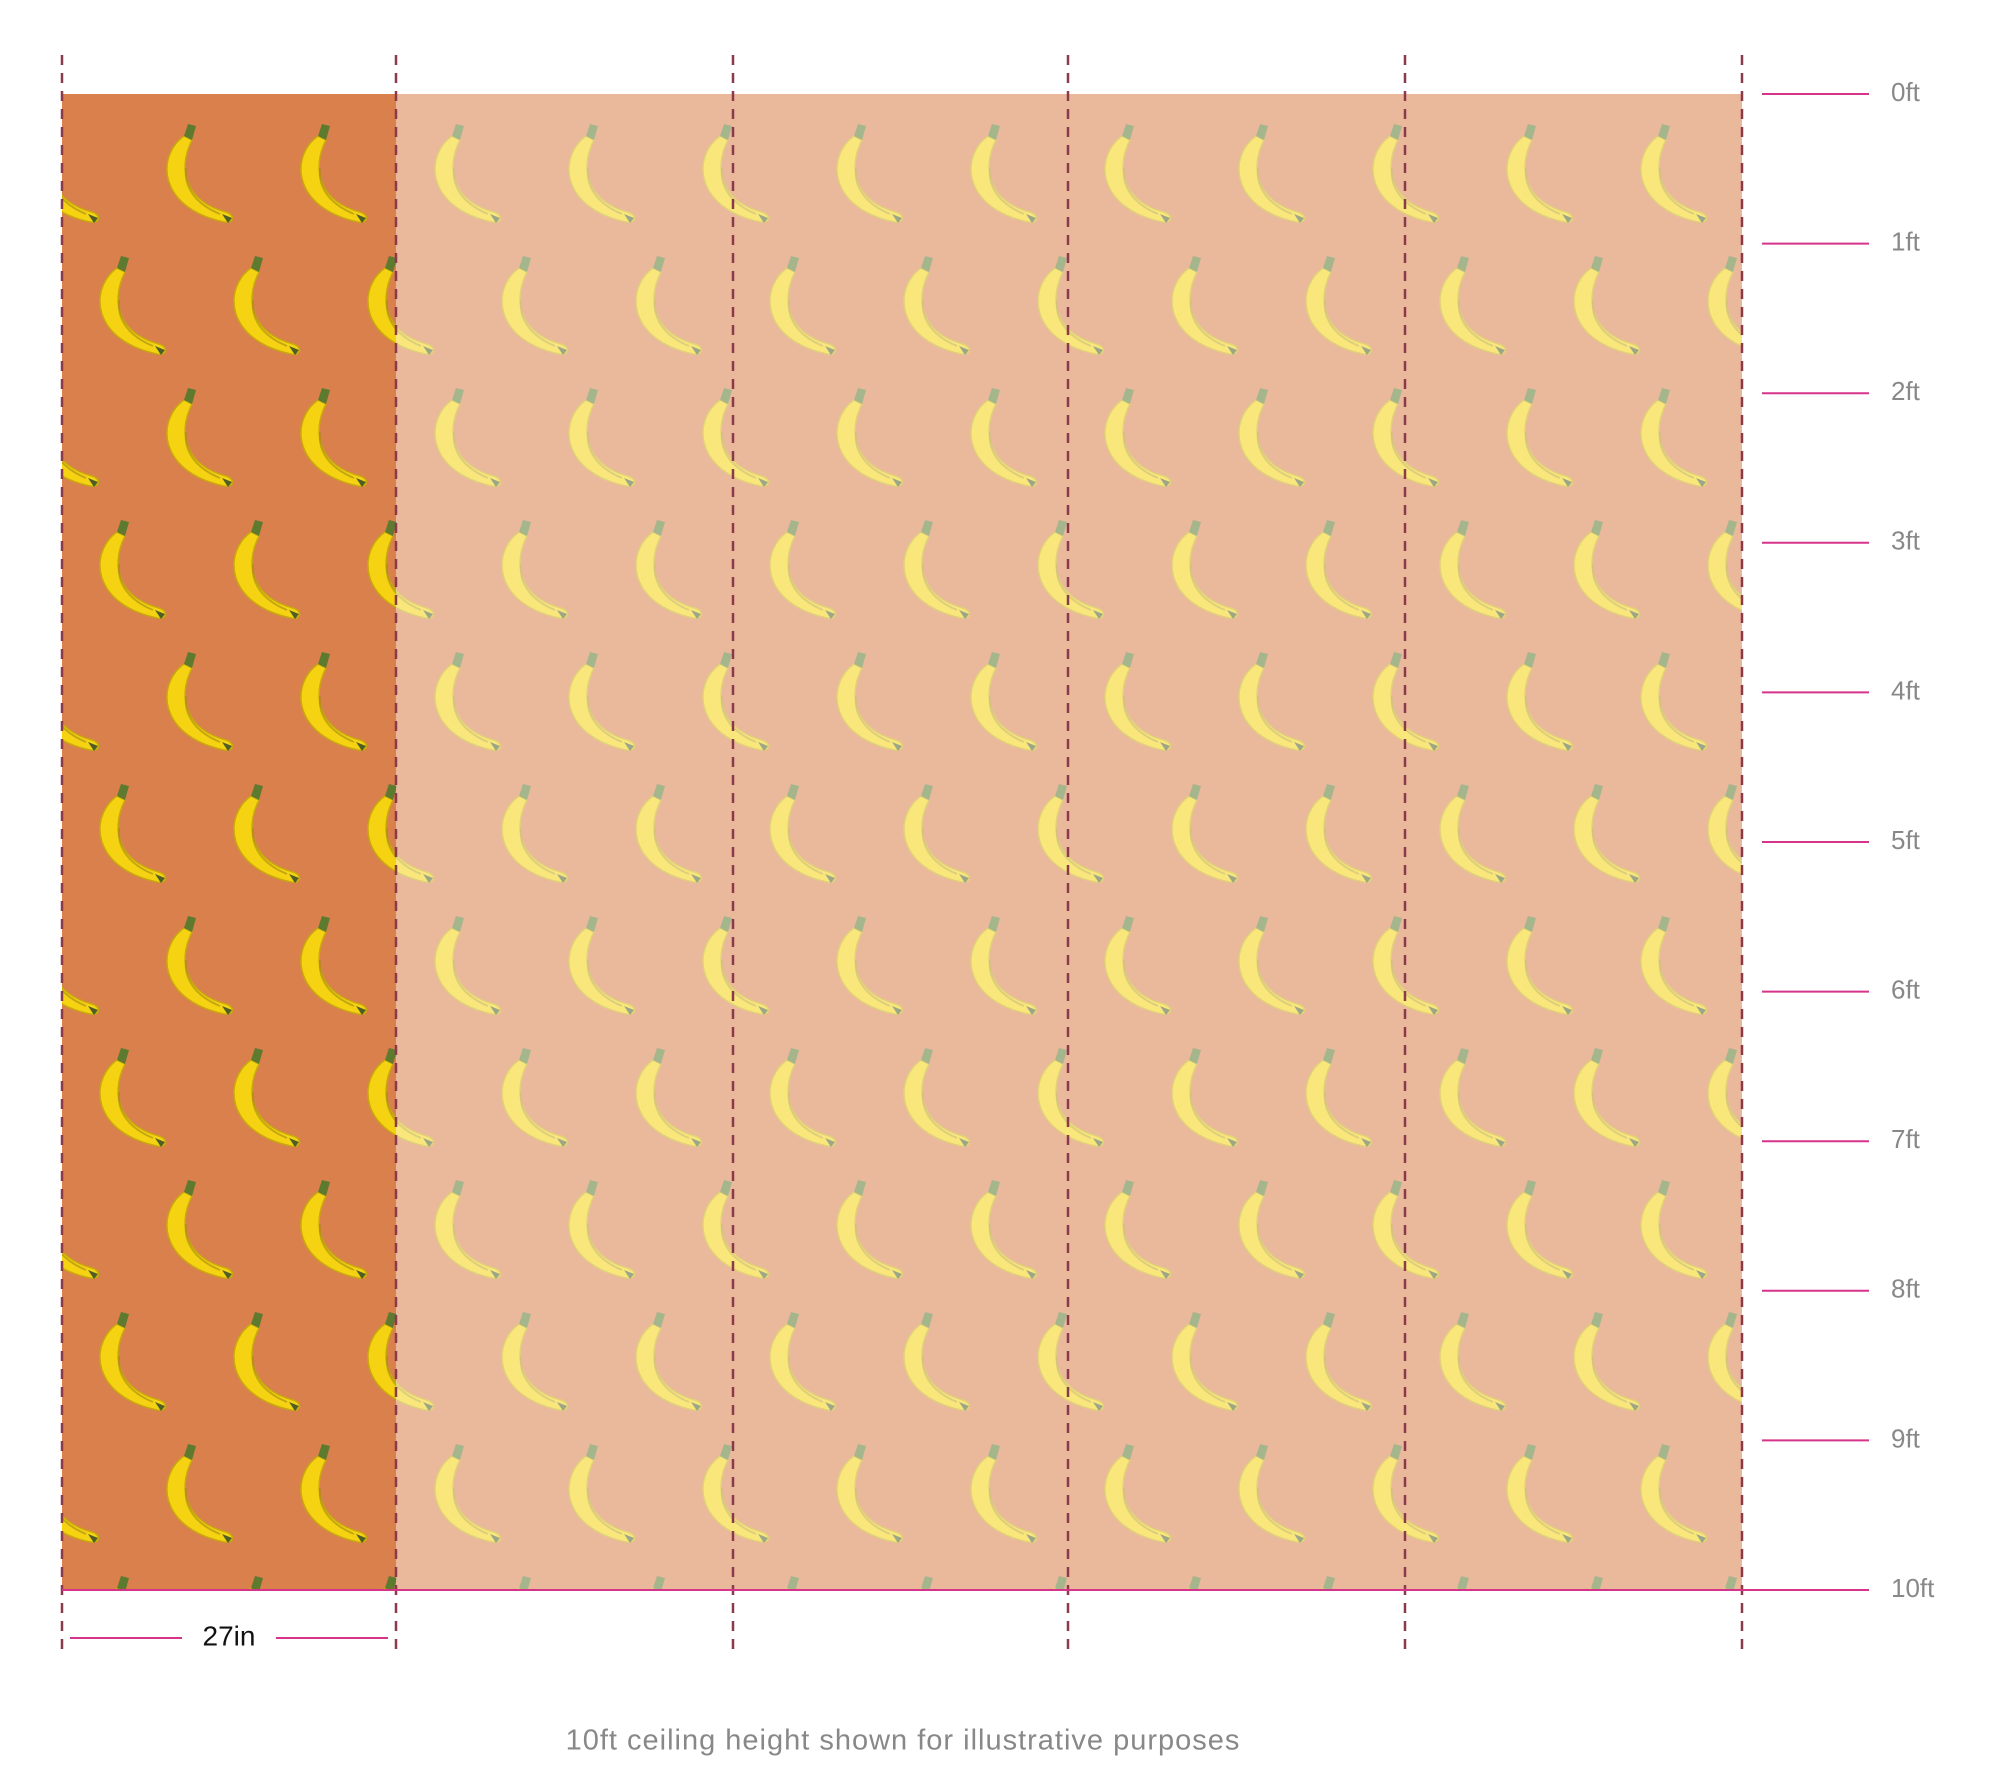 This screenshot has width=2000, height=1774. I want to click on panel-width-indicator: 27in, so click(229, 1635).